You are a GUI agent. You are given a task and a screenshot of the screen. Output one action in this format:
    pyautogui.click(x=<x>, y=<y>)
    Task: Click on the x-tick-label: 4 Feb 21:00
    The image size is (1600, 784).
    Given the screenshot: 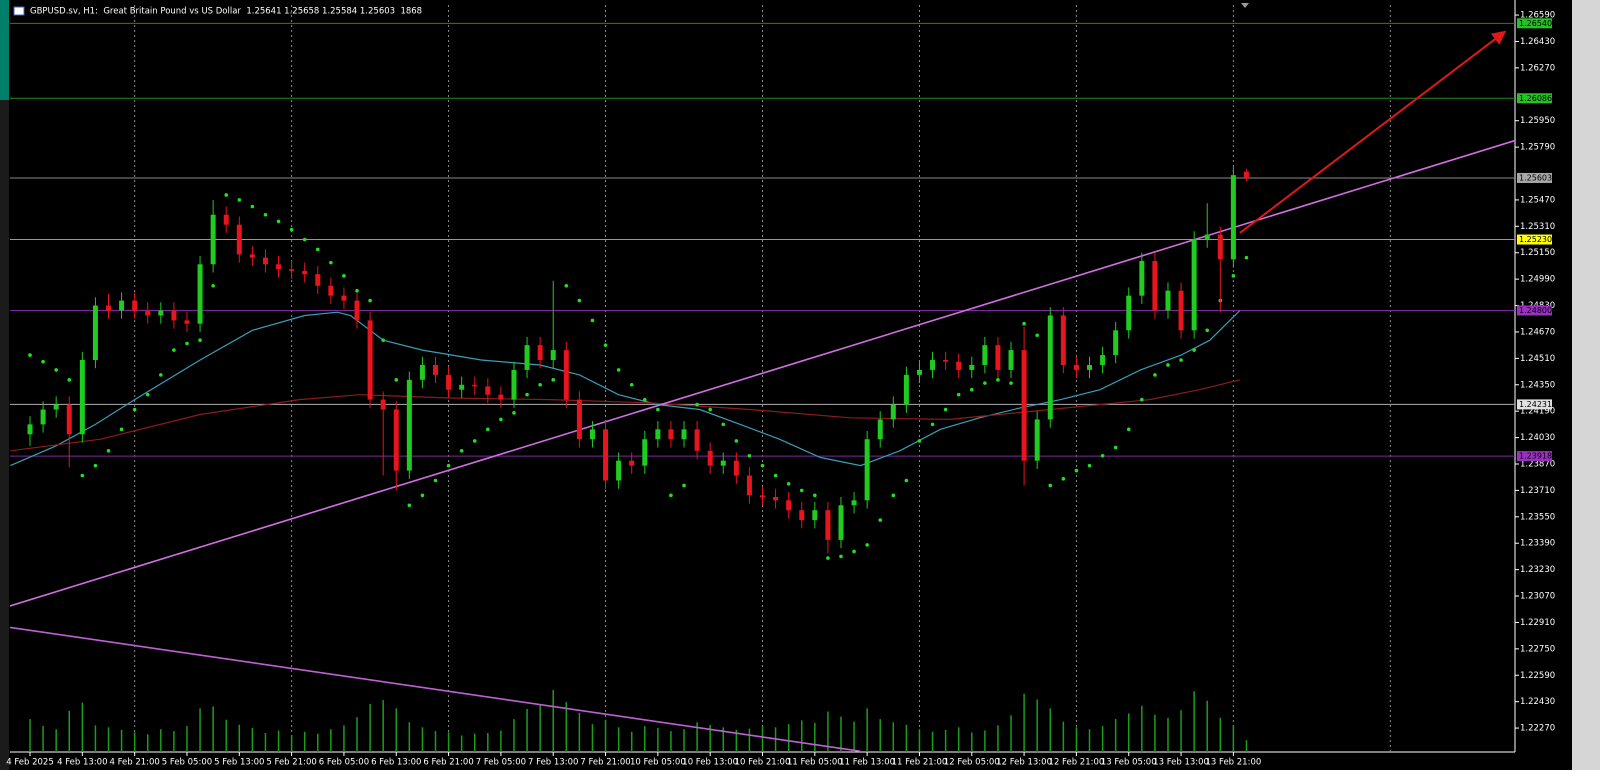 What is the action you would take?
    pyautogui.click(x=134, y=763)
    